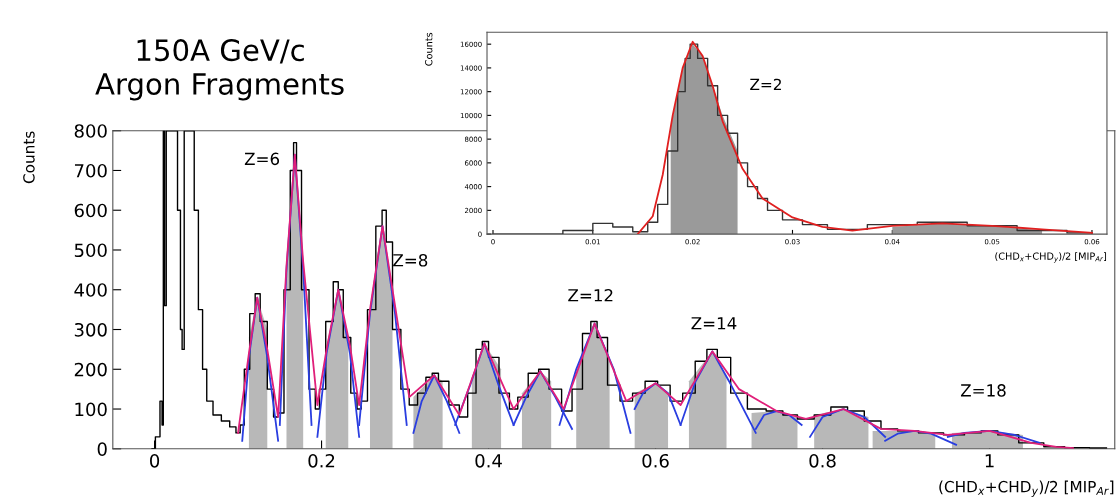 The width and height of the screenshot is (1117, 497). What do you see at coordinates (90, 329) in the screenshot?
I see `y-tick-label: 300` at bounding box center [90, 329].